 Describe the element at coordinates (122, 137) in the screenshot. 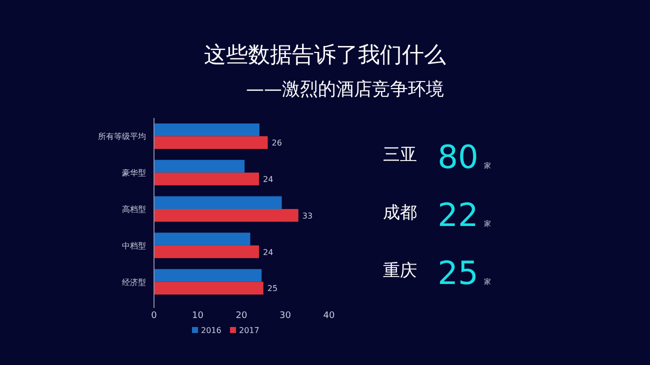

I see `y-tick-label: 所有等级平均` at that location.